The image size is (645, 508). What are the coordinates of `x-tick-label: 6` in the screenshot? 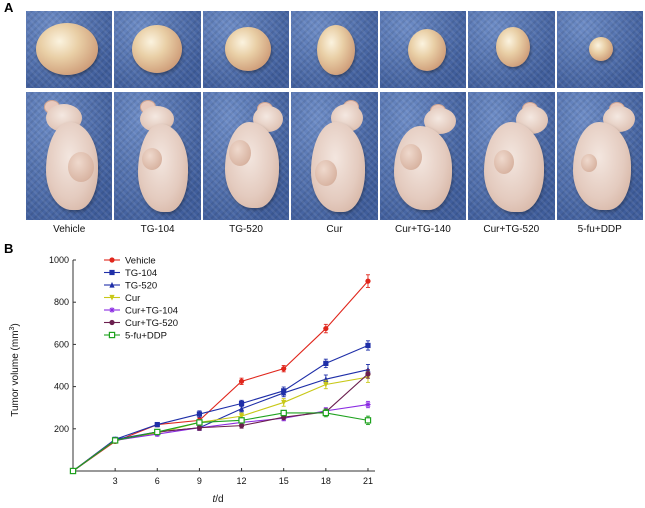 It's located at (157, 481).